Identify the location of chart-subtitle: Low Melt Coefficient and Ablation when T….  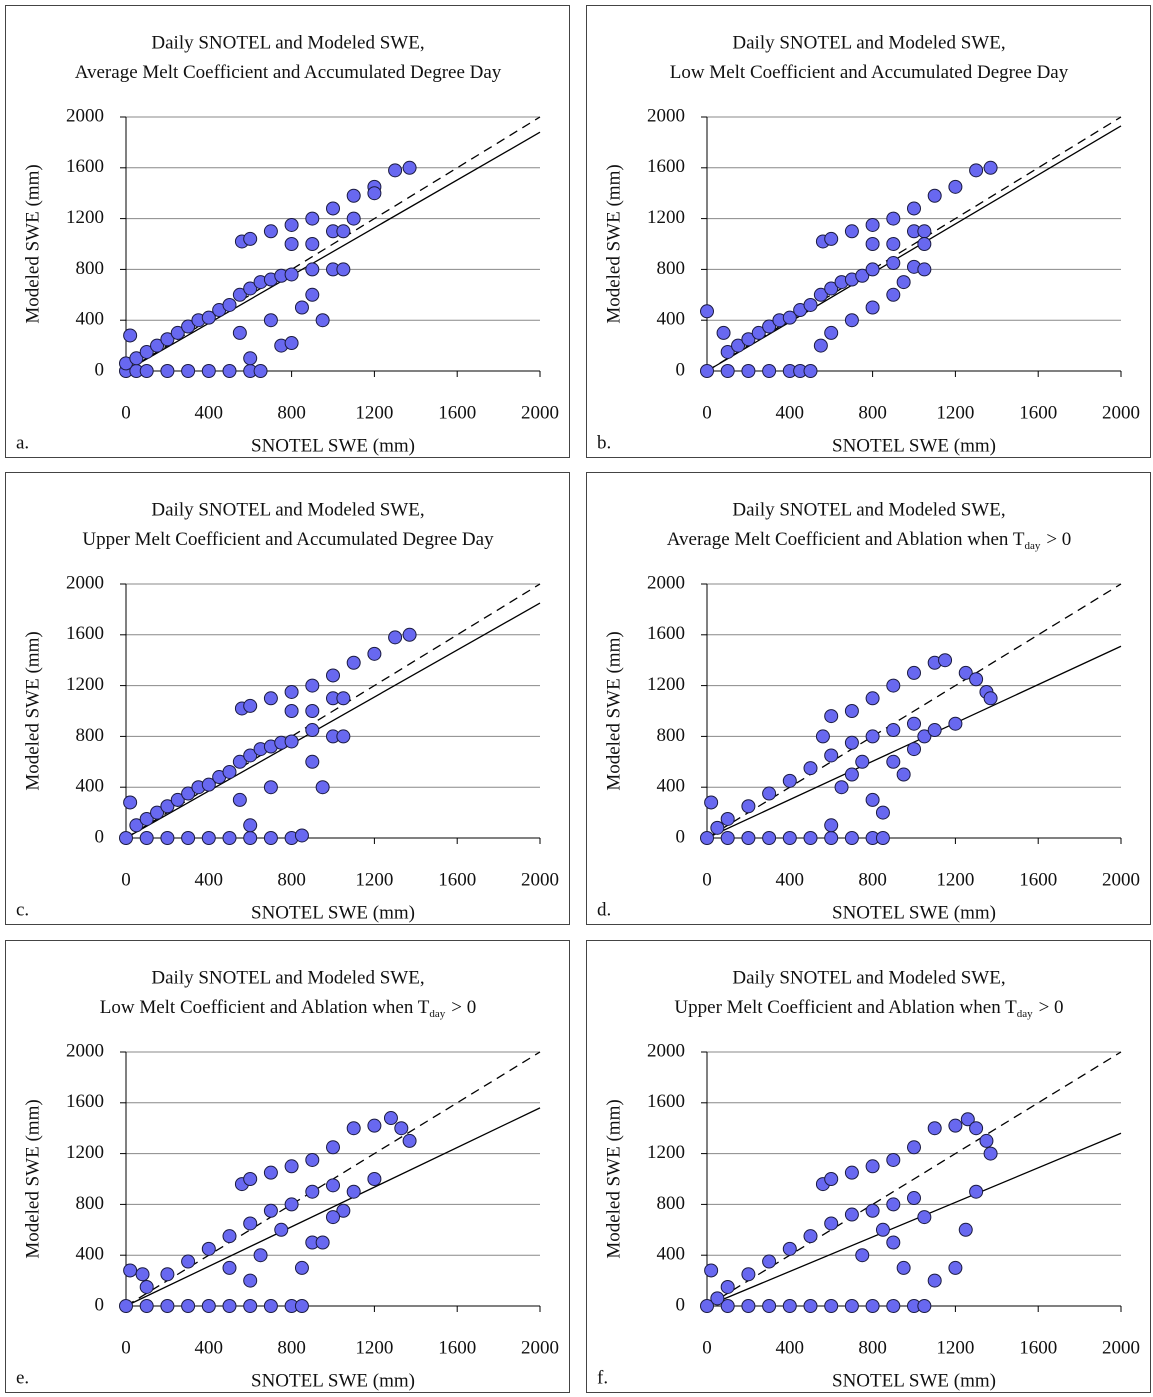
(288, 1008).